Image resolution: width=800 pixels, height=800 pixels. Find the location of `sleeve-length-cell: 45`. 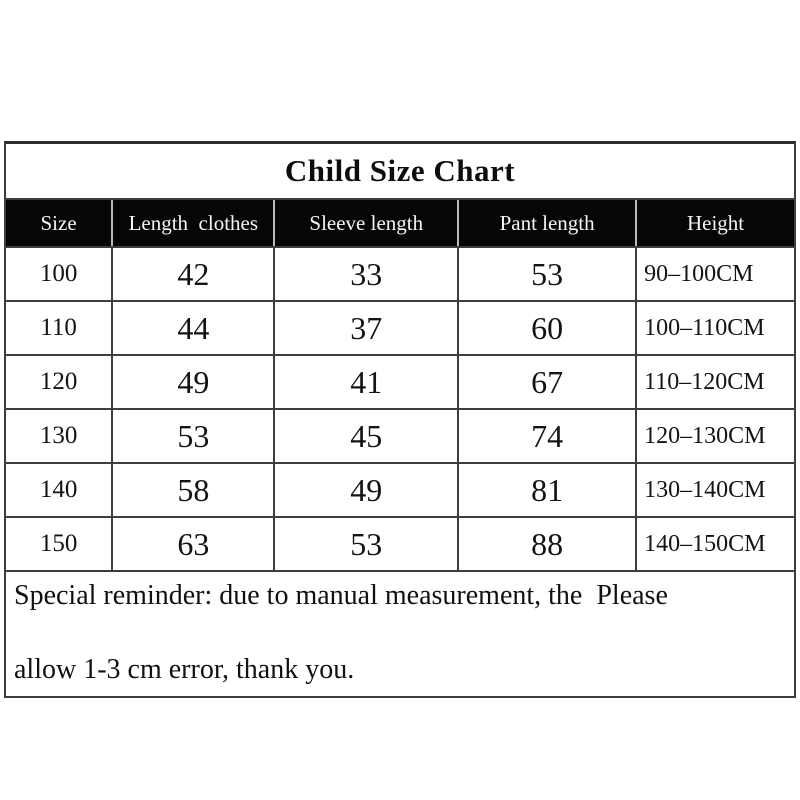

sleeve-length-cell: 45 is located at coordinates (367, 436).